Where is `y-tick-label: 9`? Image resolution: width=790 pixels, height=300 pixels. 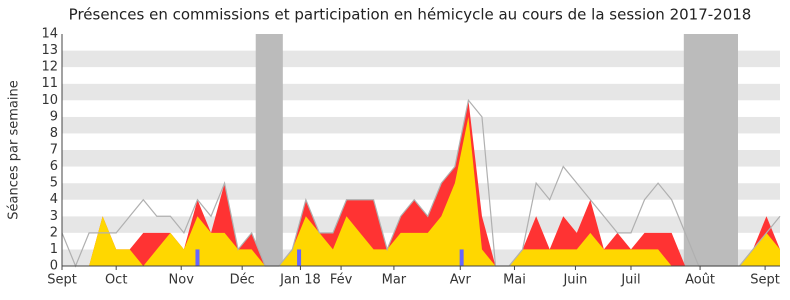 y-tick-label: 9 is located at coordinates (54, 116).